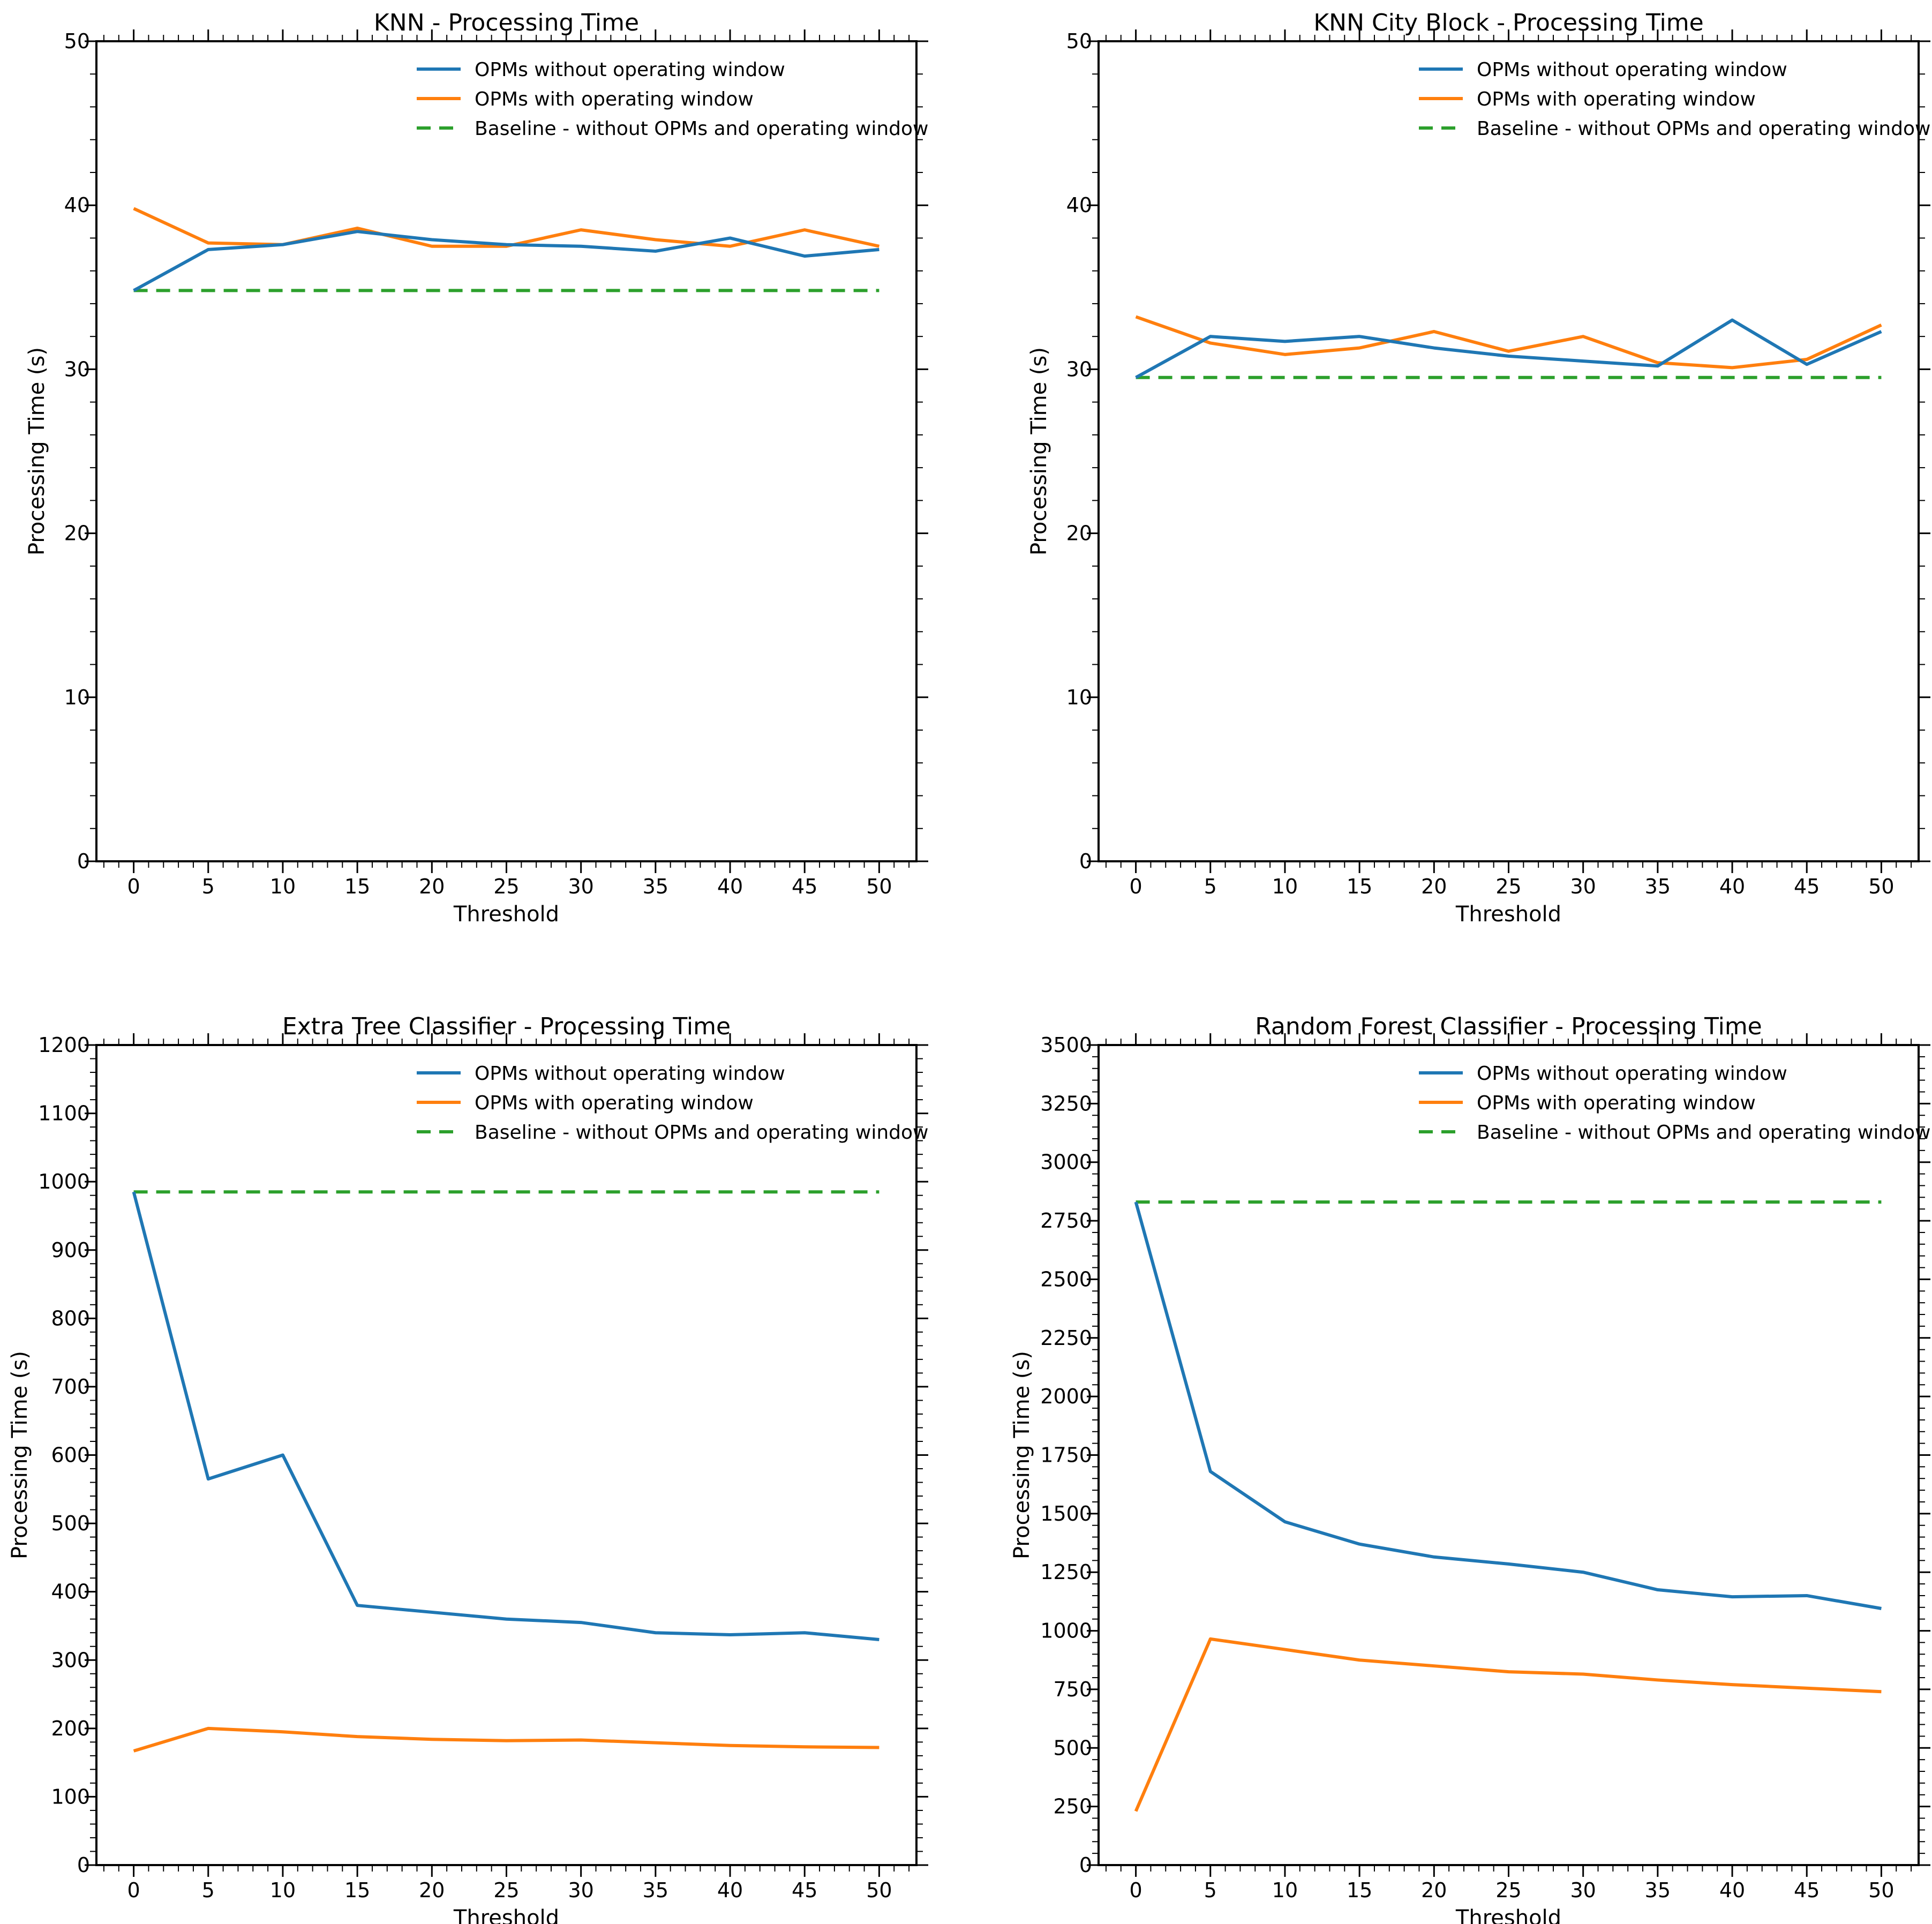 The image size is (1932, 1924). I want to click on y-tick-label: 1750, so click(1066, 1456).